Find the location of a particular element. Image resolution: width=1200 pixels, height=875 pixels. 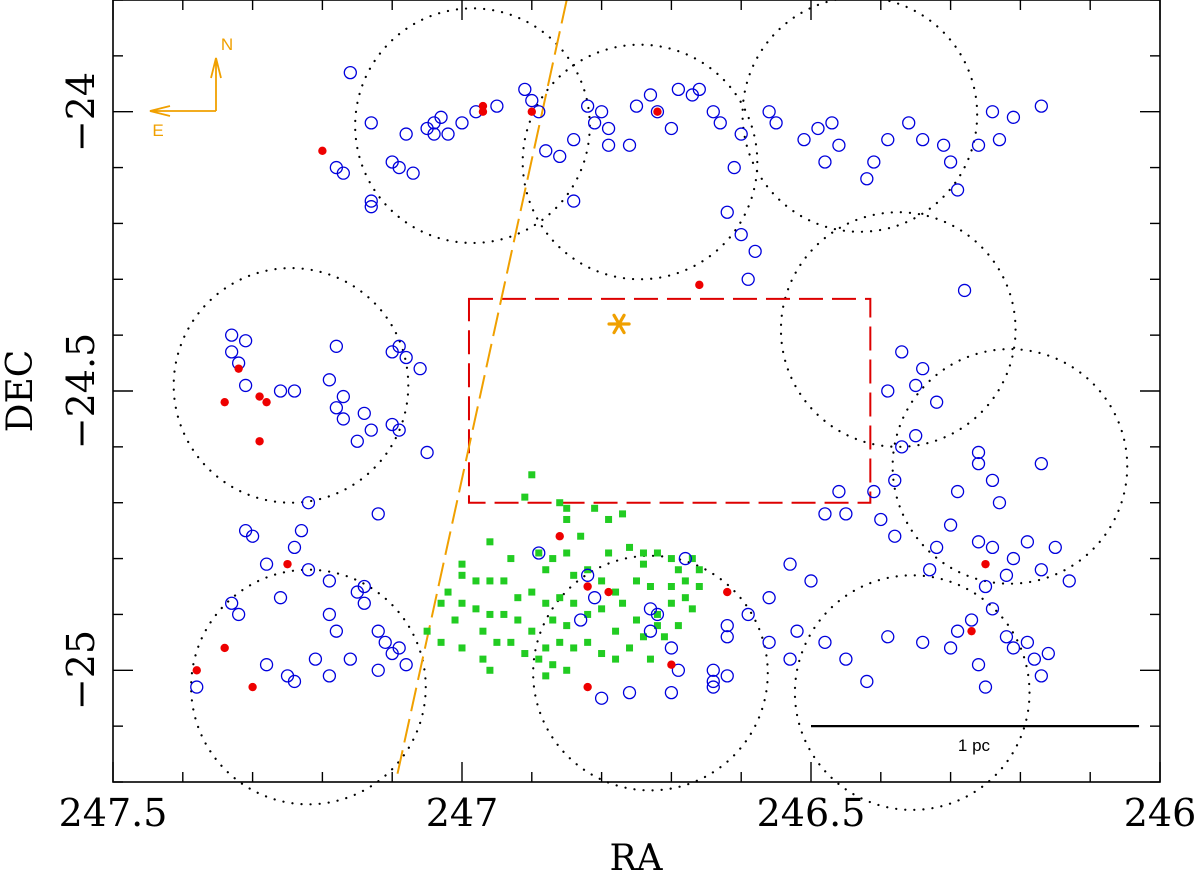

compass-north-label: N is located at coordinates (227, 44).